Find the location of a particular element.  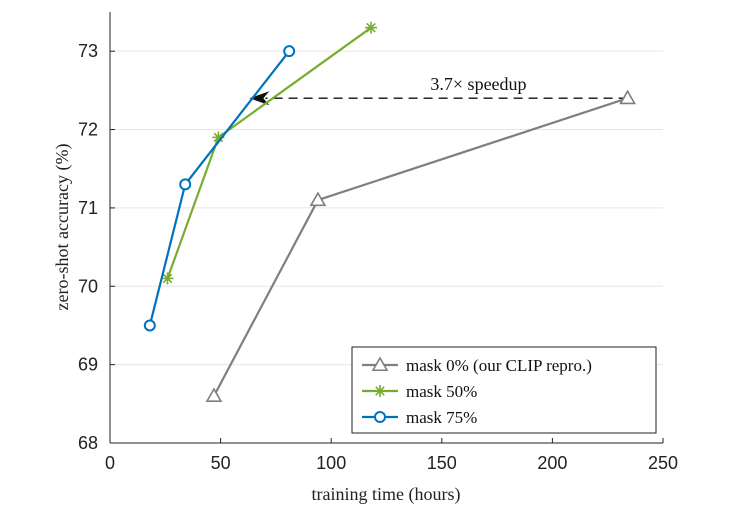

speedup-annotation: 3.7× speedup is located at coordinates (438, 90).